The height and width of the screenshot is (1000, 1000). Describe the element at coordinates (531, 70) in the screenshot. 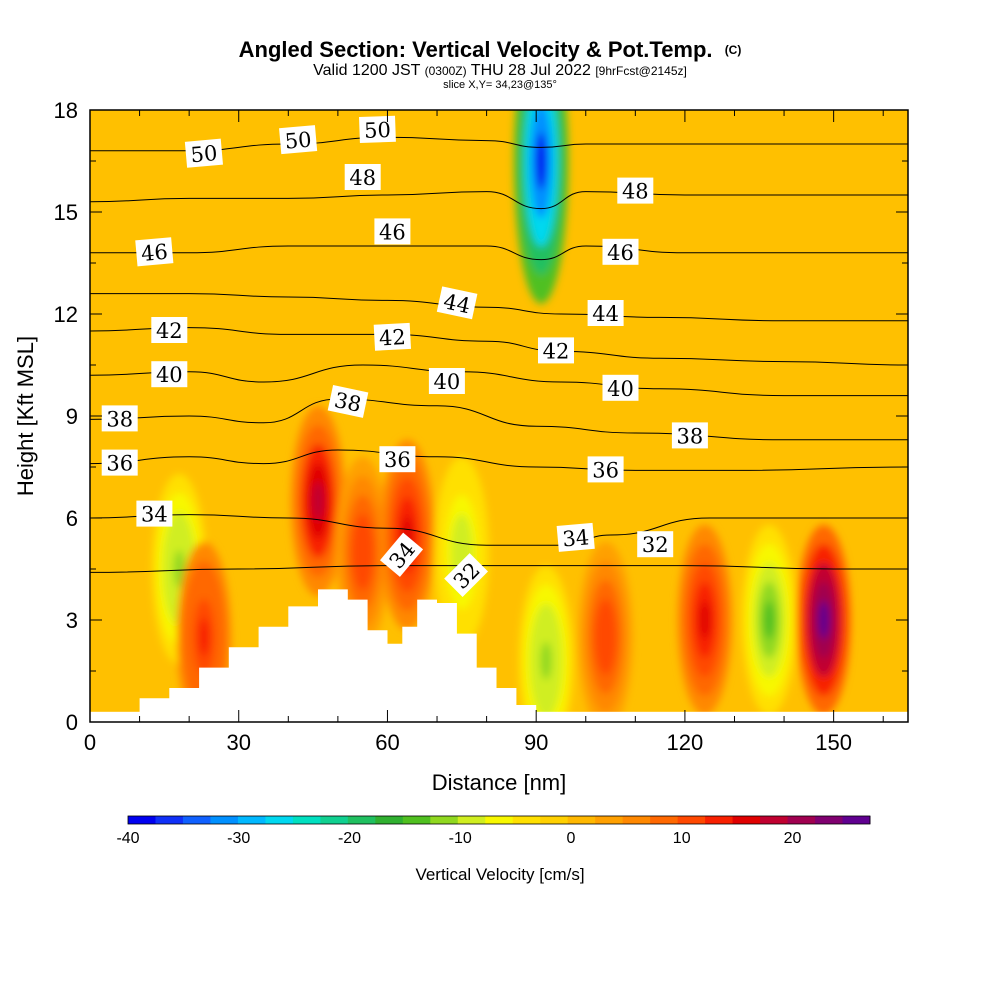

I see `valid-date: THU 28 Jul 2022` at that location.